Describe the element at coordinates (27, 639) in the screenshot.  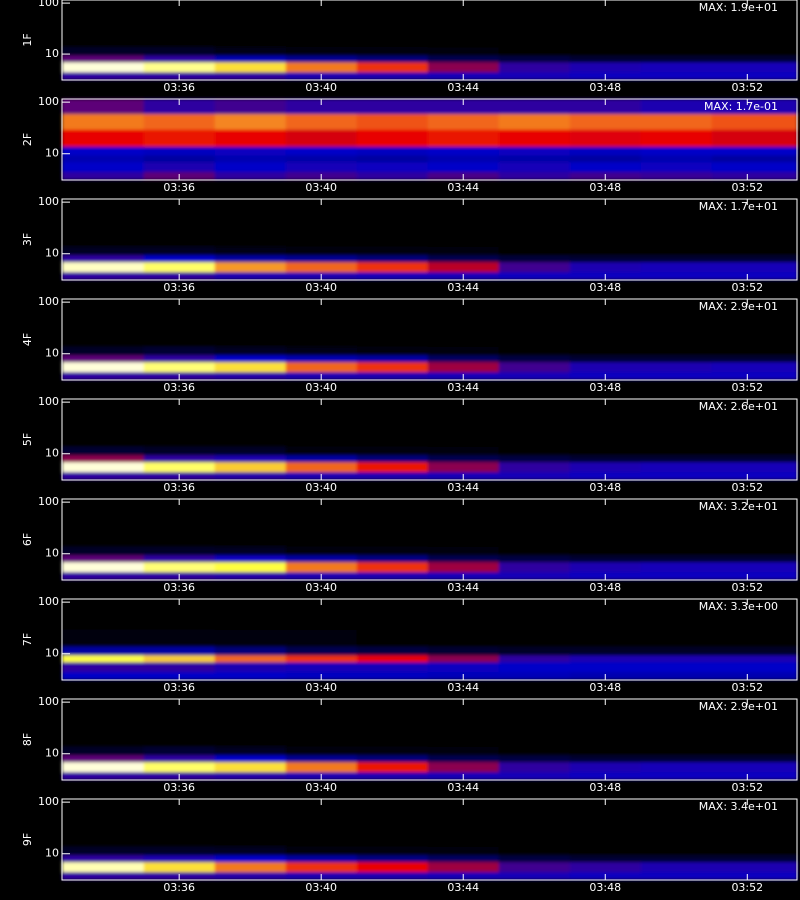
I see `y-axis-label: 7F` at that location.